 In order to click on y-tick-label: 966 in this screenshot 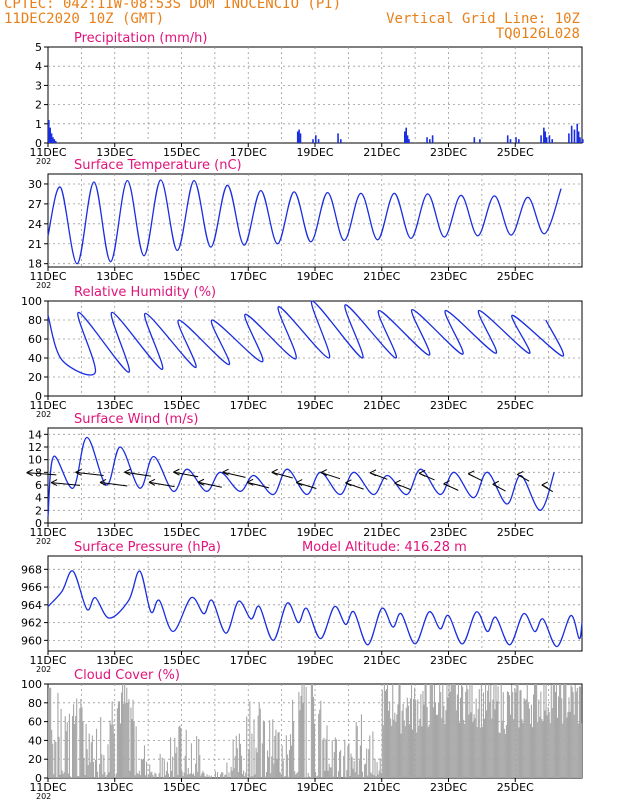, I will do `click(31, 587)`.